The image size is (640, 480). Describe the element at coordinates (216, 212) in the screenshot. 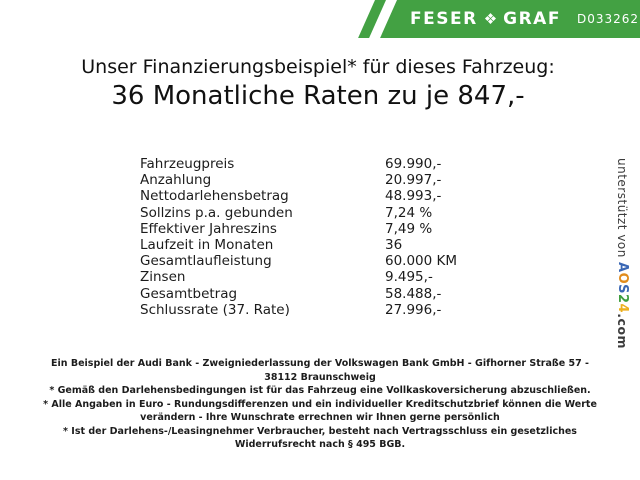

I see `row-label: Sollzins p.a. gebunden` at that location.